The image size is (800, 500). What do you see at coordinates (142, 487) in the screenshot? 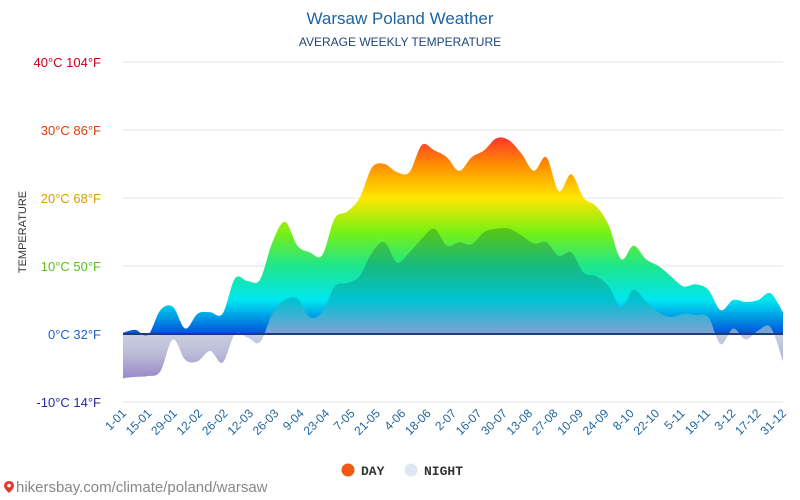
I see `source-url: hikersbay.com/climate/poland/warsaw` at bounding box center [142, 487].